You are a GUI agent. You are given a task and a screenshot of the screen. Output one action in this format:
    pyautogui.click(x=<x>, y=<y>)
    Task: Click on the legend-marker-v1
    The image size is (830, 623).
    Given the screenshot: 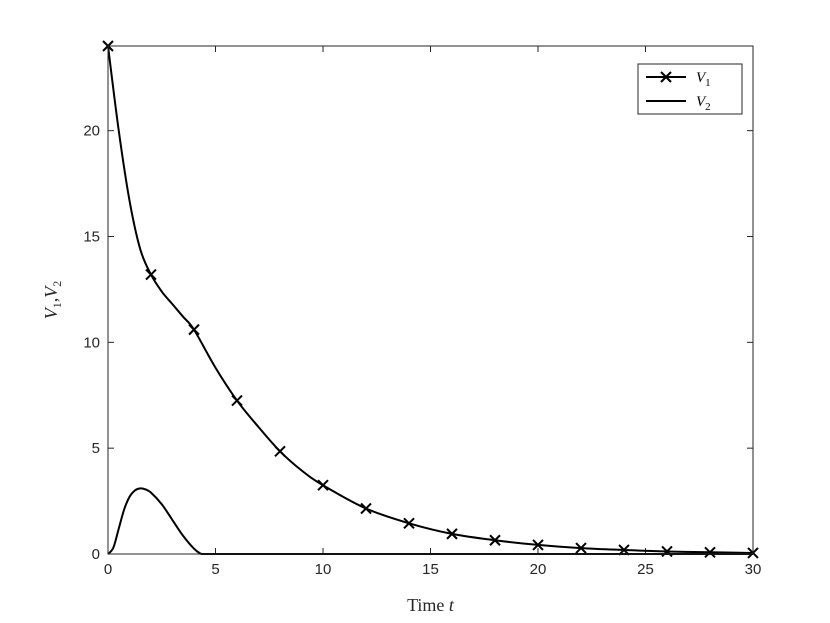 What is the action you would take?
    pyautogui.click(x=666, y=77)
    